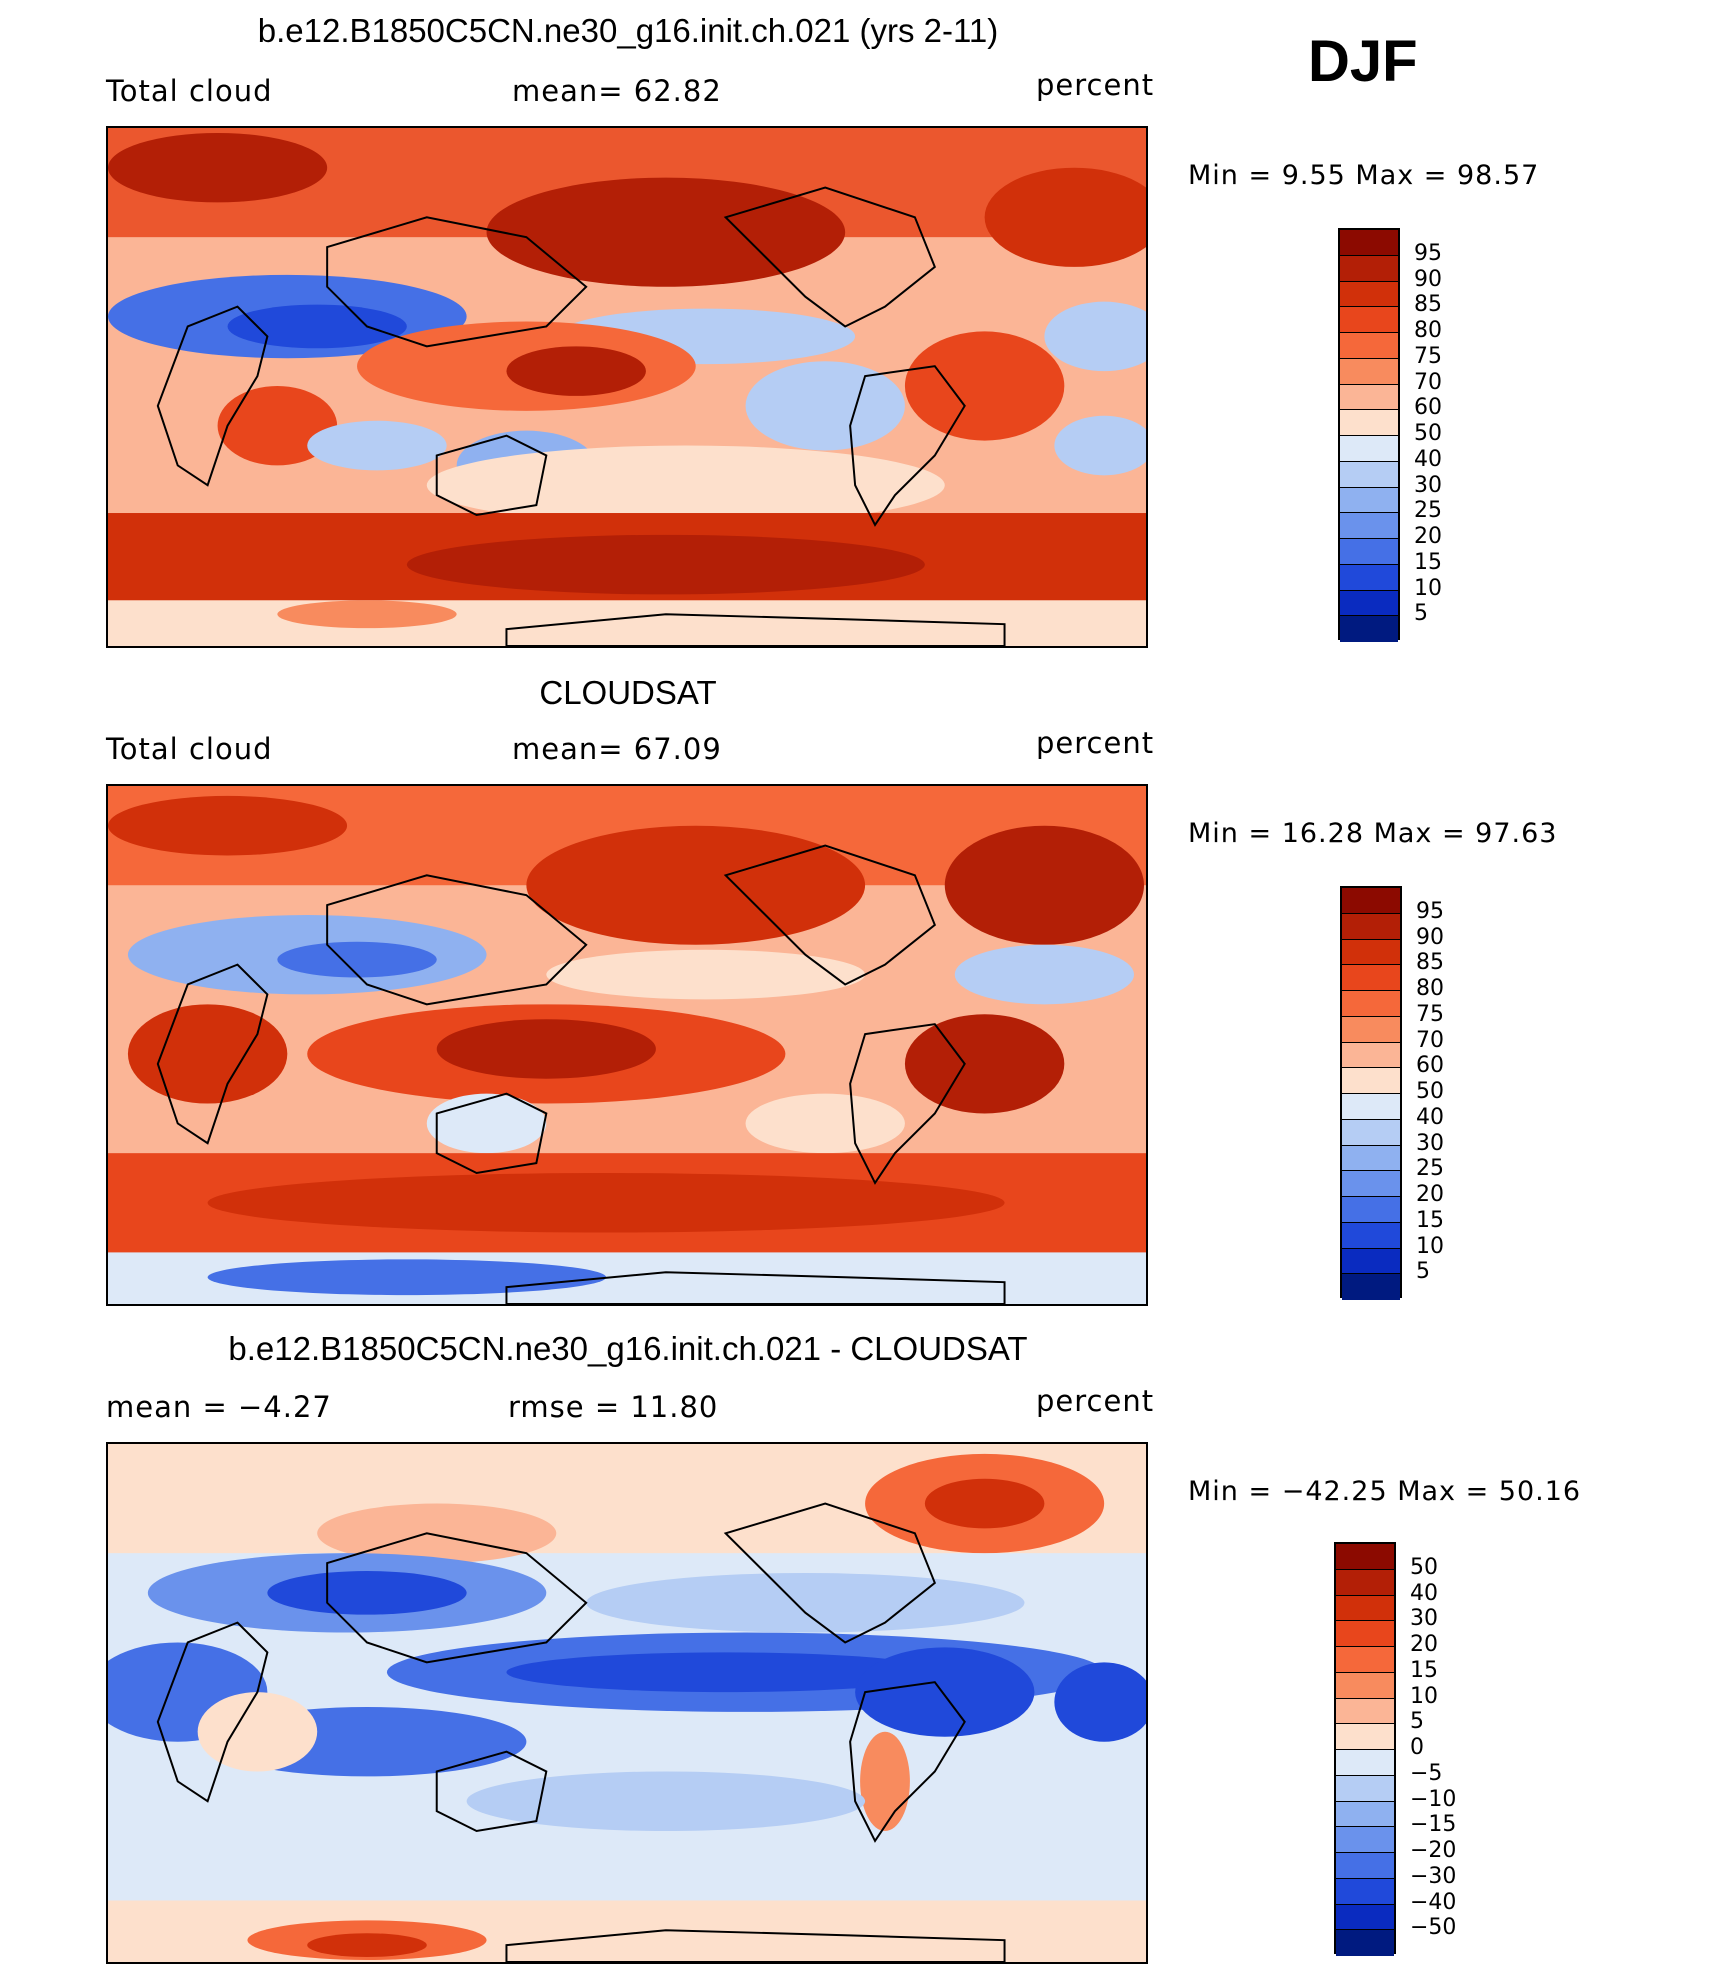 This screenshot has height=1975, width=1710. I want to click on colorbar-tick-label: −5, so click(1426, 1773).